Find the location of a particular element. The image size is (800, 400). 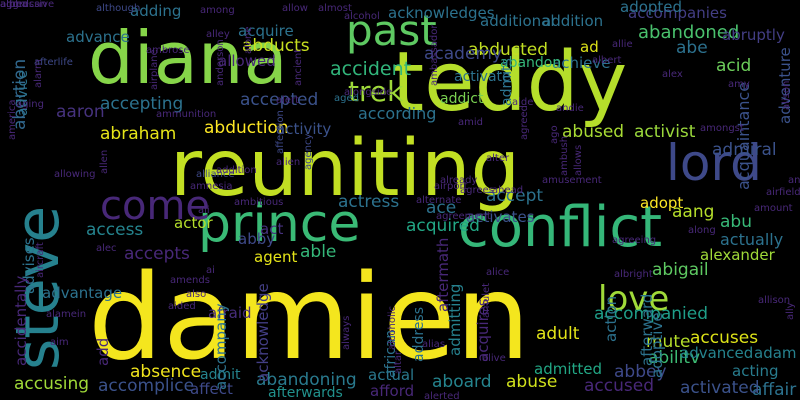

word-cloud-word: accidentally is located at coordinates (21, 320).